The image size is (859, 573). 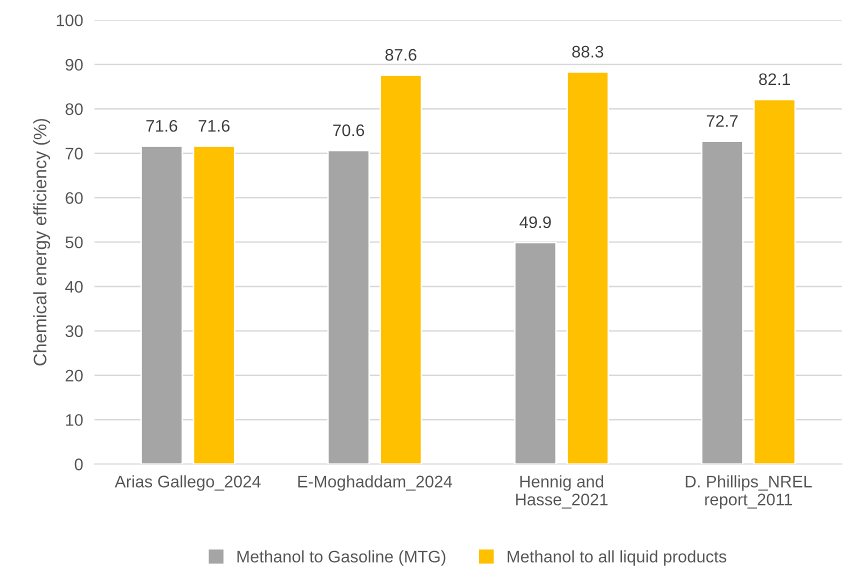 What do you see at coordinates (375, 483) in the screenshot?
I see `x-tick-label: E-Moghaddam_2024` at bounding box center [375, 483].